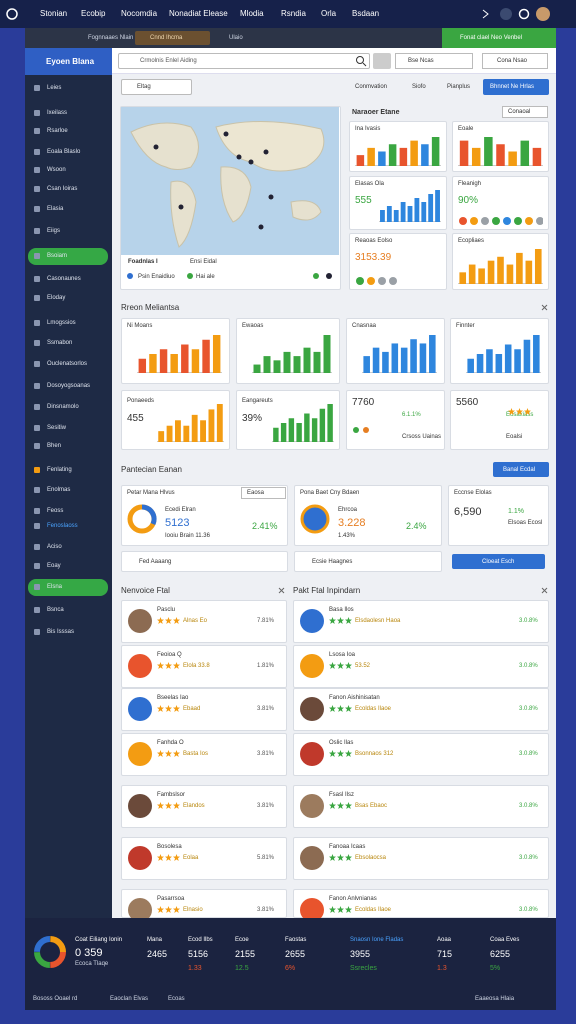  Describe the element at coordinates (54, 88) in the screenshot. I see `menu-item: Leies` at that location.